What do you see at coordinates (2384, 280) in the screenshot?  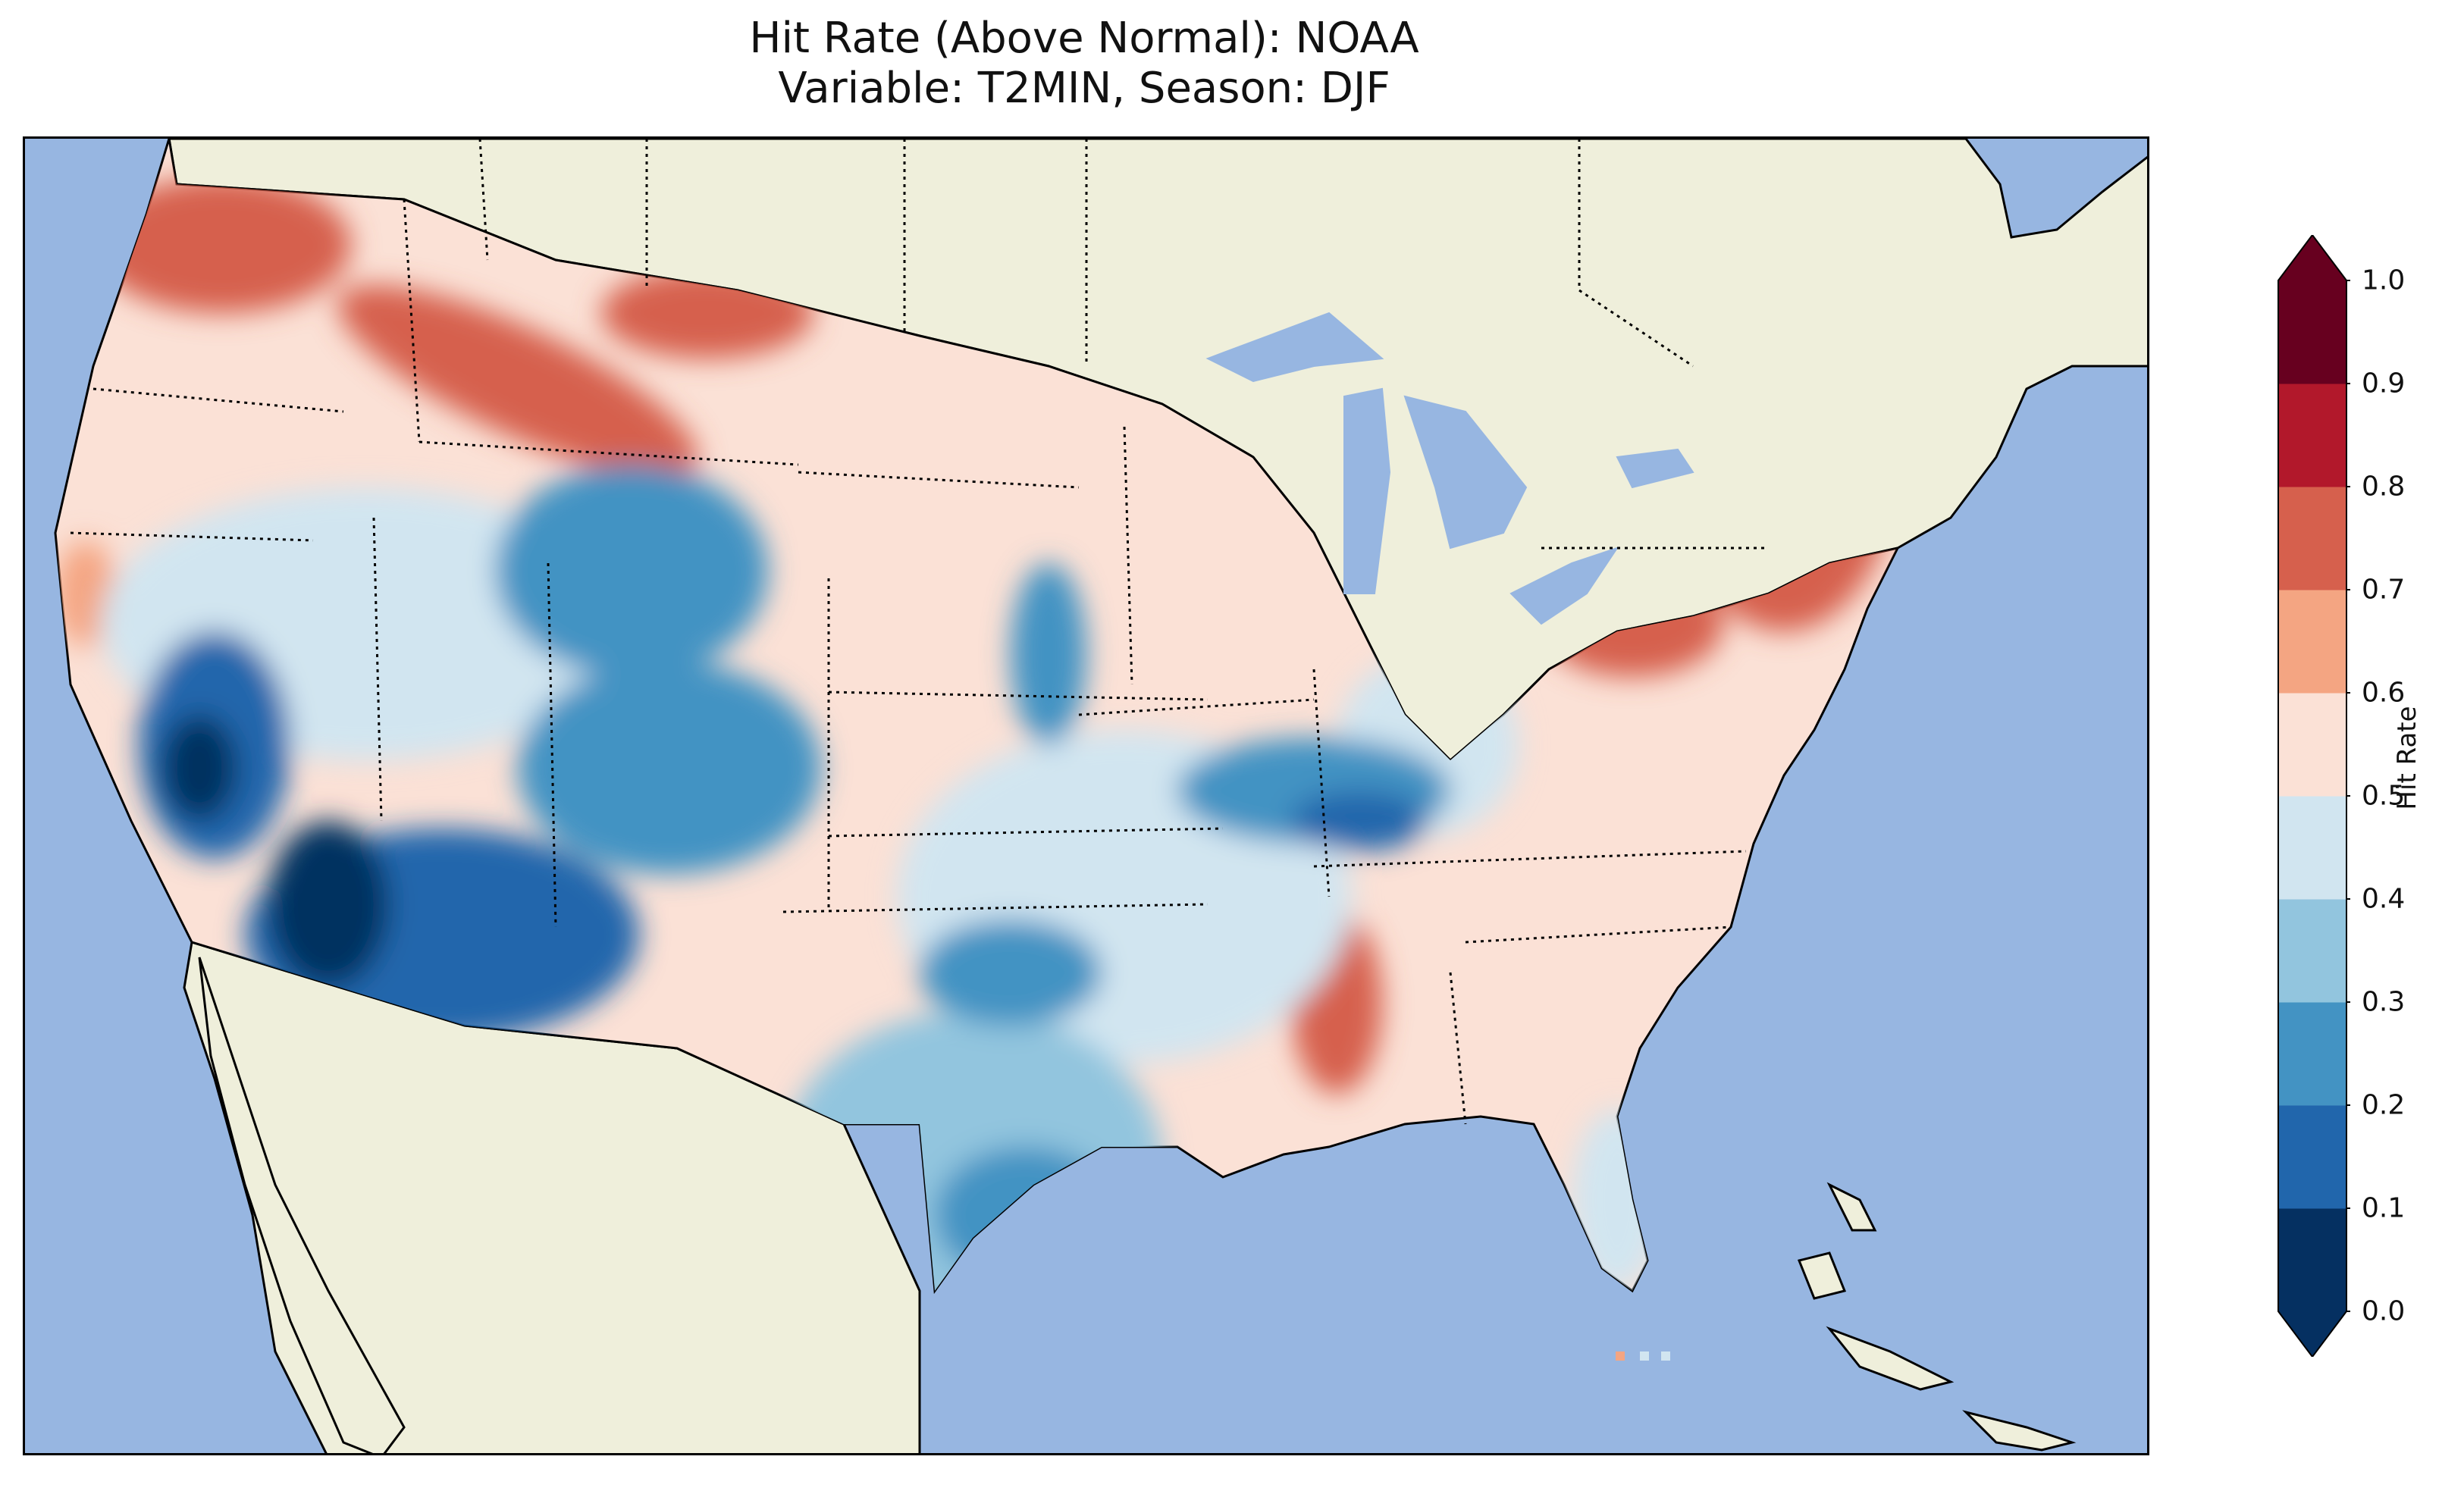 I see `colorbar-tick-label: 1.0` at bounding box center [2384, 280].